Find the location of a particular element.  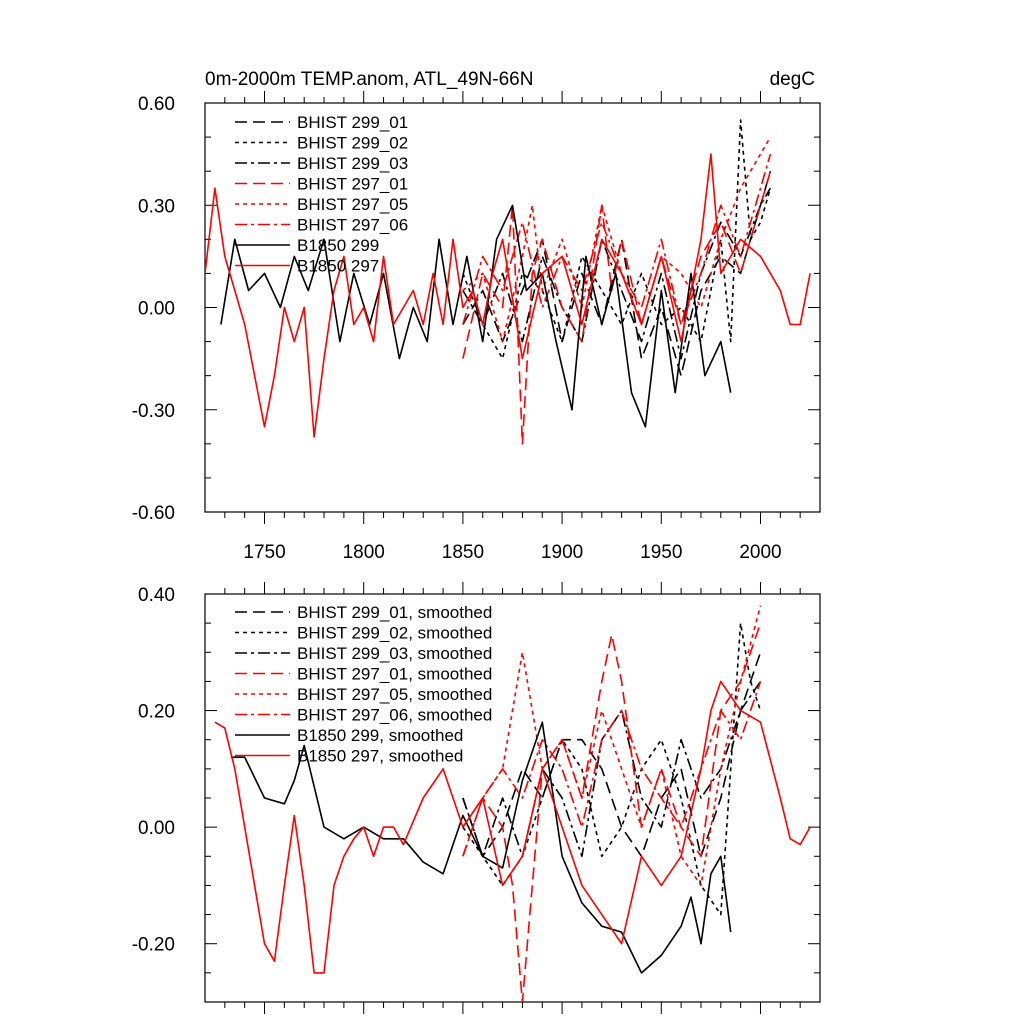

legend-label-4: BHIST 297_01, smoothed is located at coordinates (394, 674).